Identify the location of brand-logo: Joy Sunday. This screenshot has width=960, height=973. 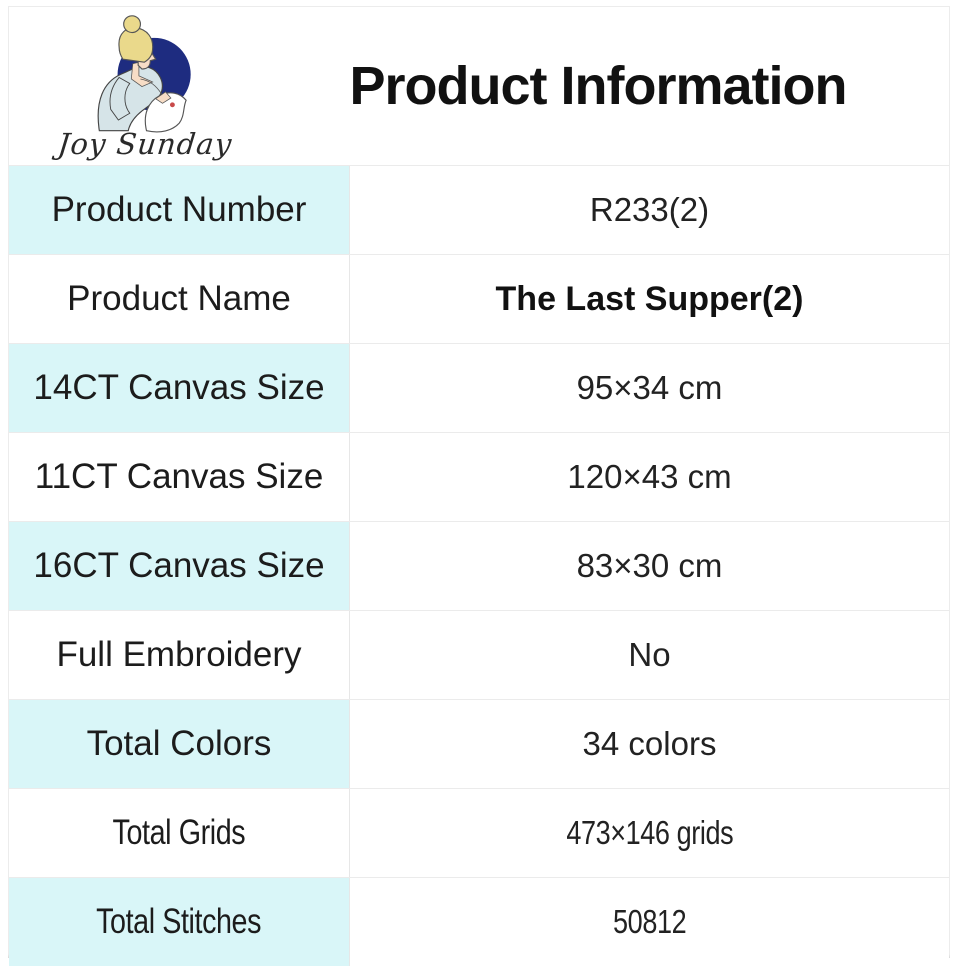
(145, 86).